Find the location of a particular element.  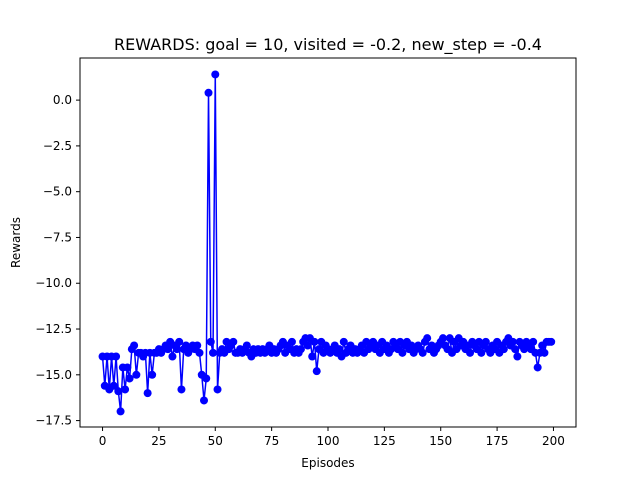

x-tick-label: 25 is located at coordinates (158, 441).